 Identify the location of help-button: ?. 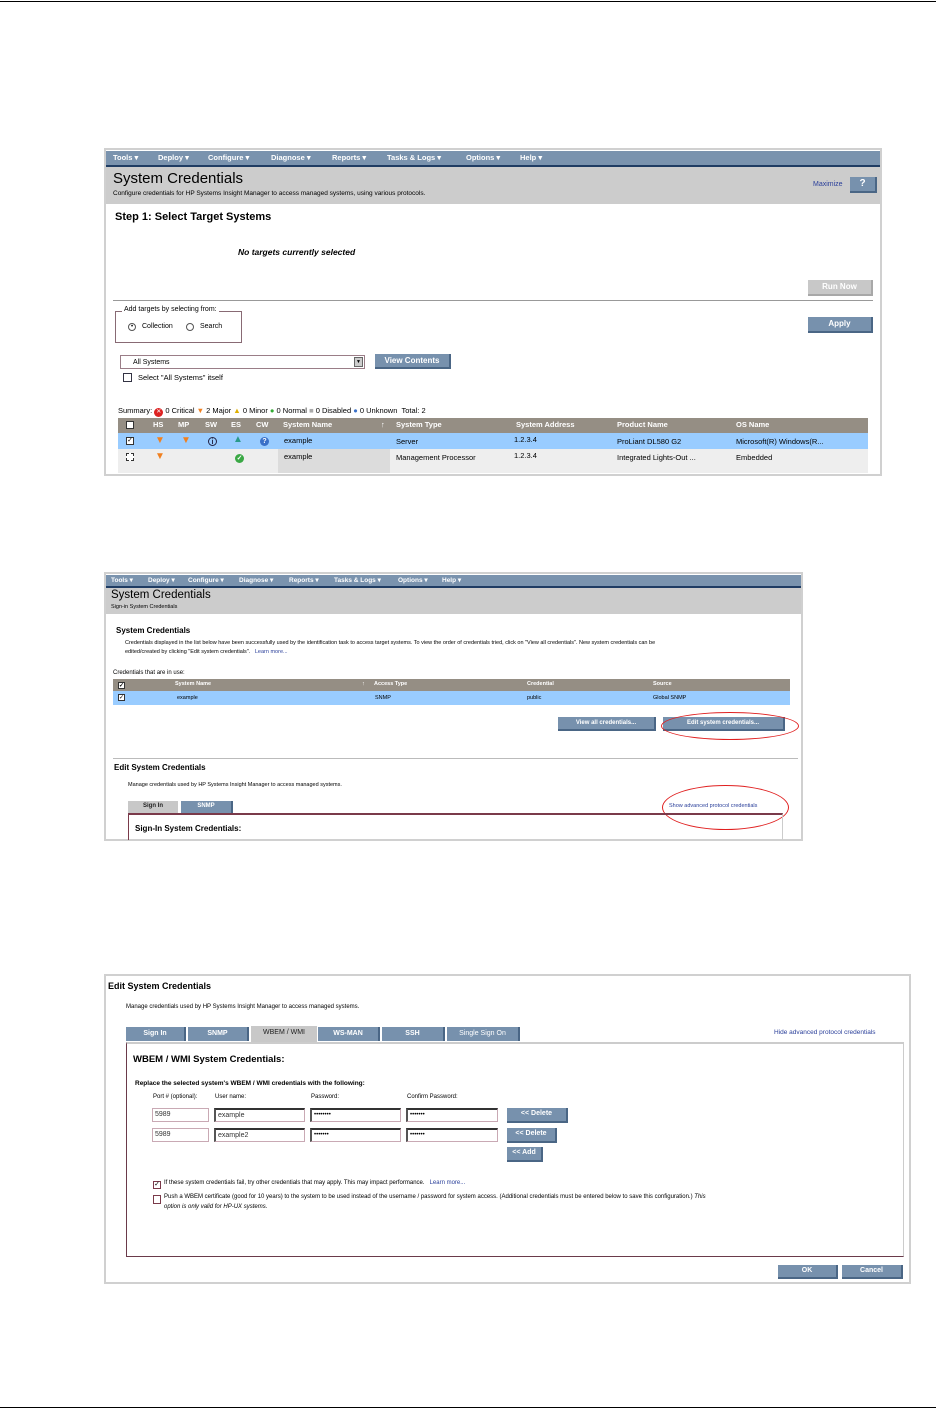
(863, 185).